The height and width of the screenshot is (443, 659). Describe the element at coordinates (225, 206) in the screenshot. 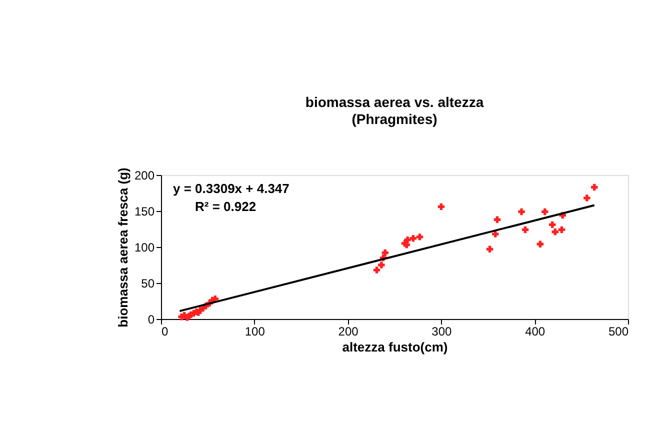

I see `annotation: R² = 0.922` at that location.